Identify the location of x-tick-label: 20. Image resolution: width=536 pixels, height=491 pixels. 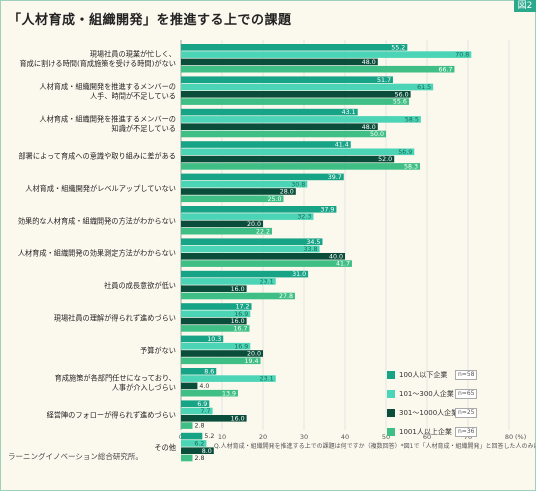
(263, 437).